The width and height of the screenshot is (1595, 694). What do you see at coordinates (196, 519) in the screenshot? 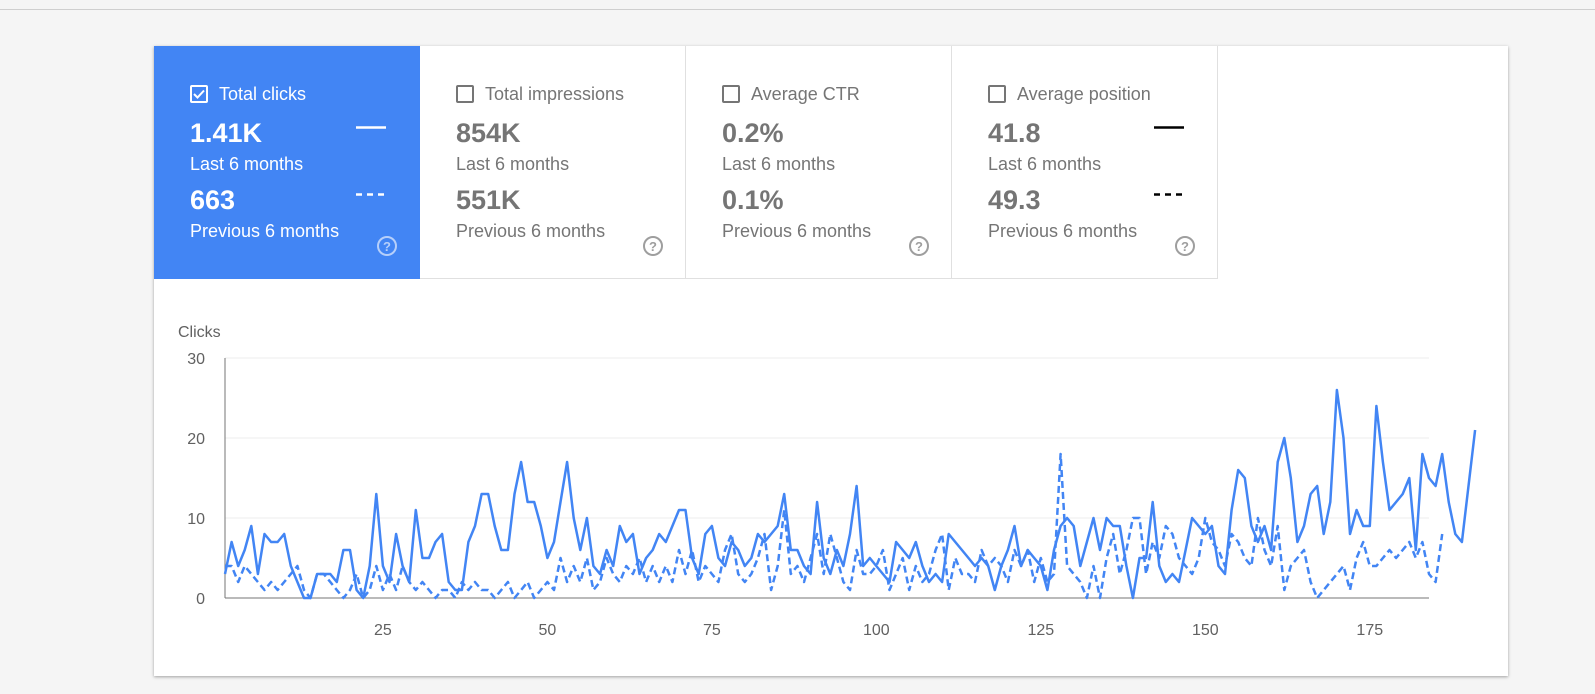
I see `y-tick-label: 10` at bounding box center [196, 519].